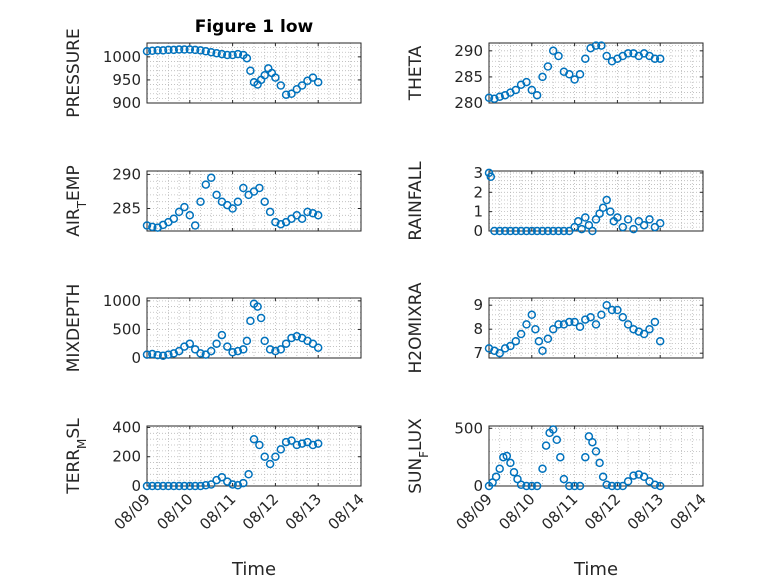 The height and width of the screenshot is (583, 778). Describe the element at coordinates (688, 511) in the screenshot. I see `x-tick-label: 08/14` at that location.